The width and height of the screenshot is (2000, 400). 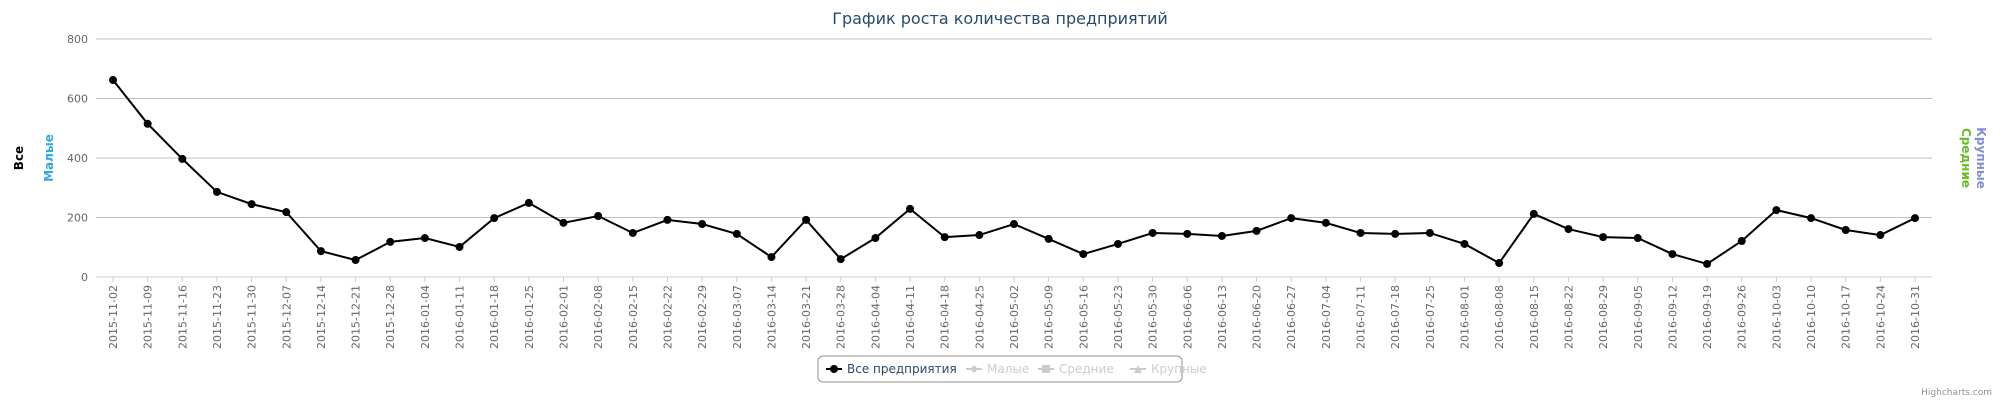 What do you see at coordinates (1008, 369) in the screenshot?
I see `legend-label: Малые` at bounding box center [1008, 369].